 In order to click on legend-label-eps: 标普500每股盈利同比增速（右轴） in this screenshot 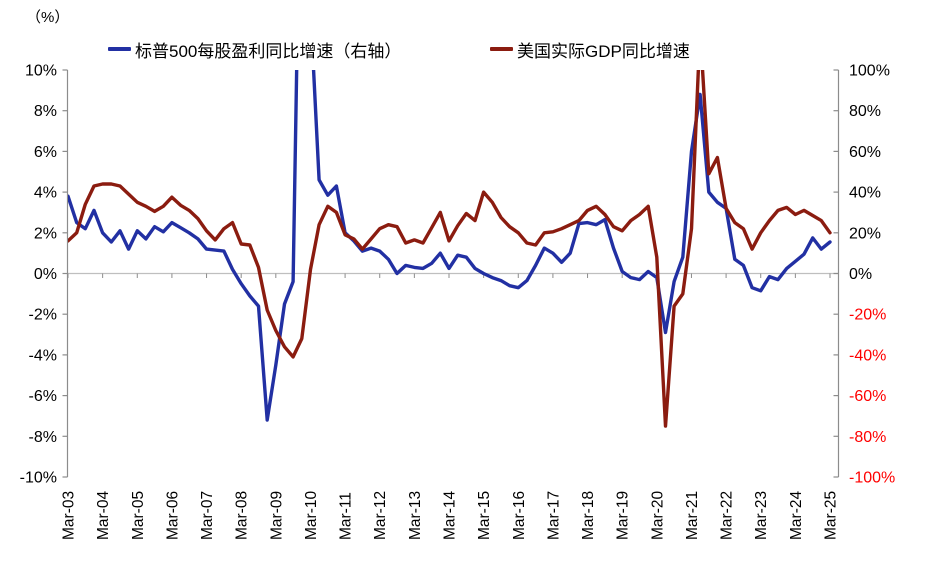, I will do `click(268, 51)`.